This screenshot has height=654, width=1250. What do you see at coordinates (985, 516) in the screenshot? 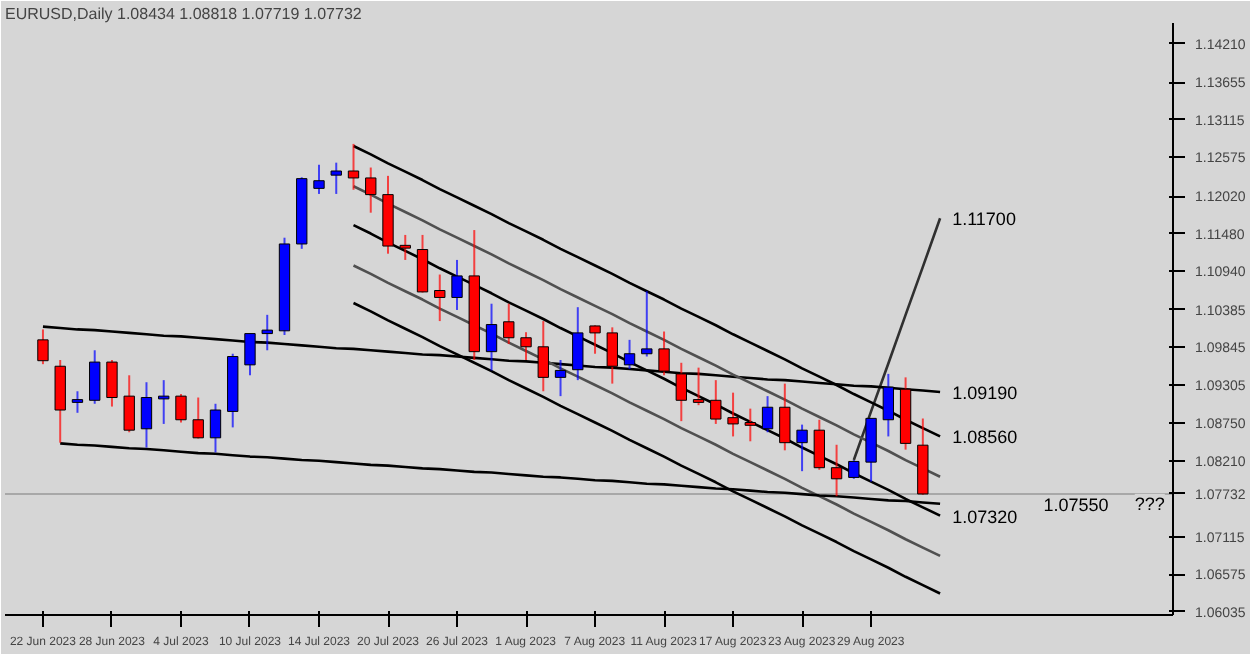
I see `series-label: 1.07320` at bounding box center [985, 516].